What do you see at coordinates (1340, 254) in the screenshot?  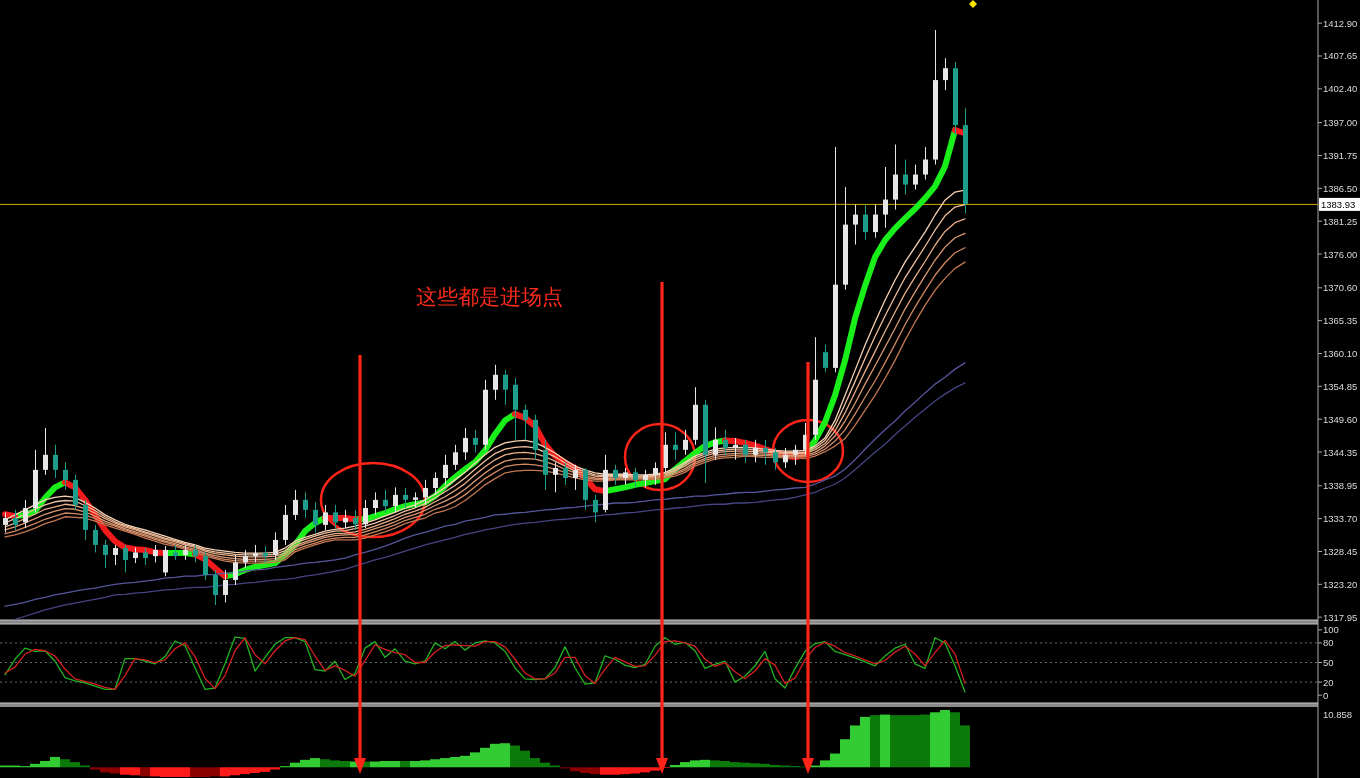 I see `y-tick-label: 1376.00` at bounding box center [1340, 254].